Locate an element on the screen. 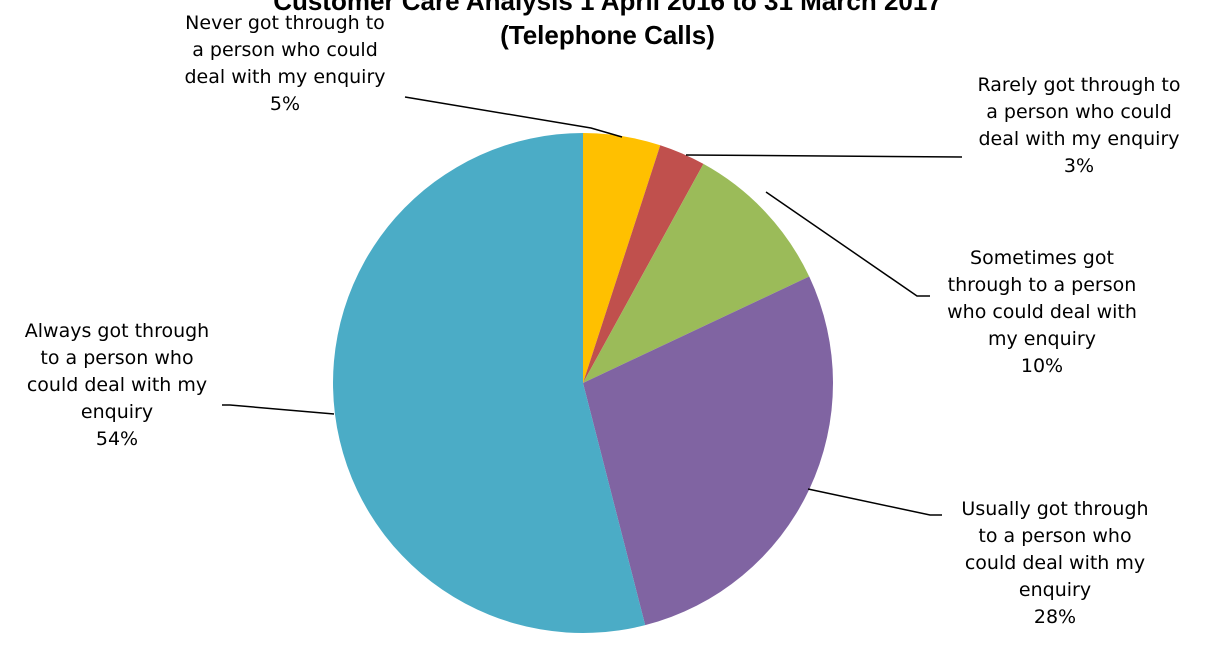 This screenshot has width=1215, height=648. leader-never is located at coordinates (513, 117).